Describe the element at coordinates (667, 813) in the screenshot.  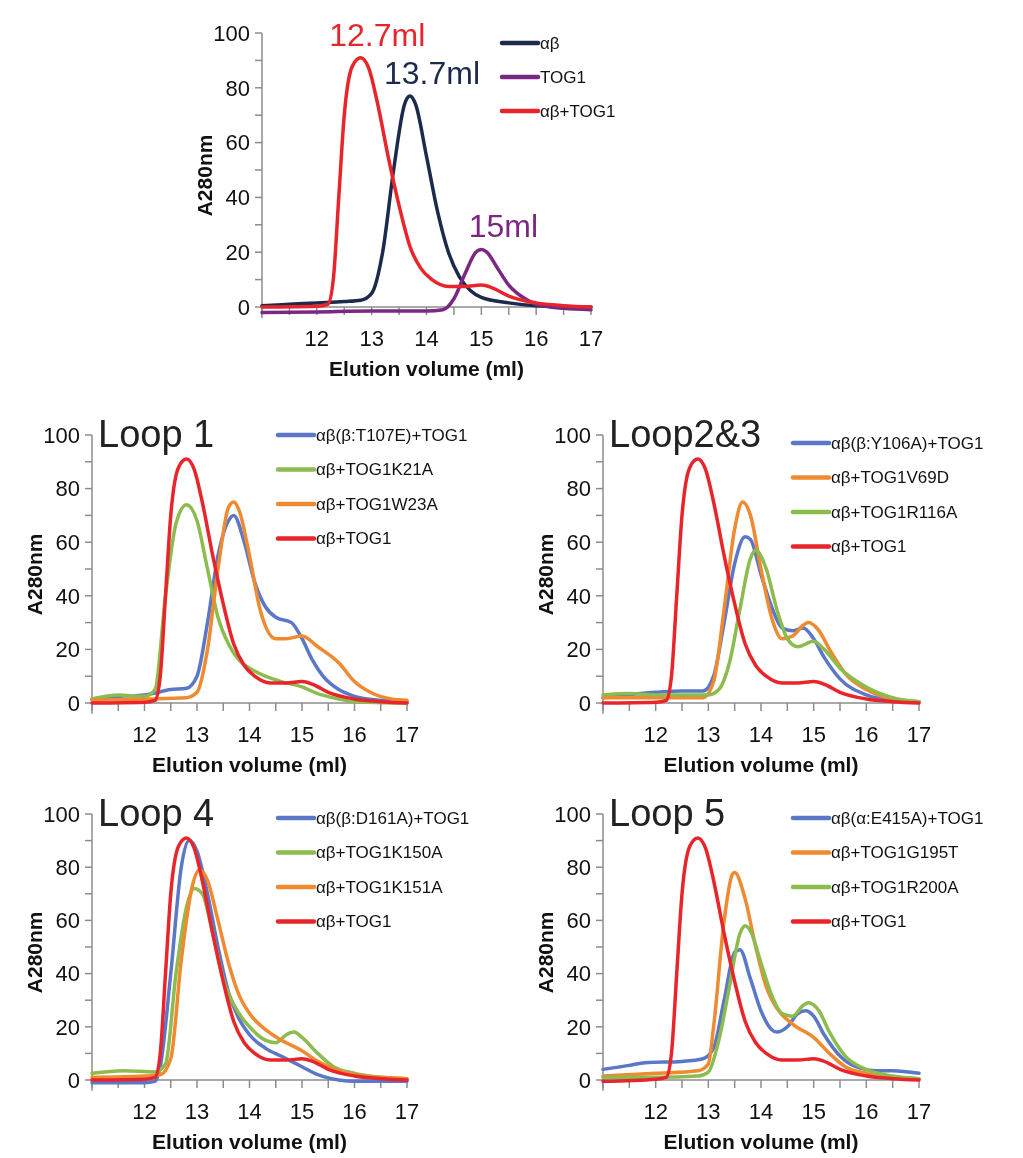
I see `chart-title: Loop 5` at that location.